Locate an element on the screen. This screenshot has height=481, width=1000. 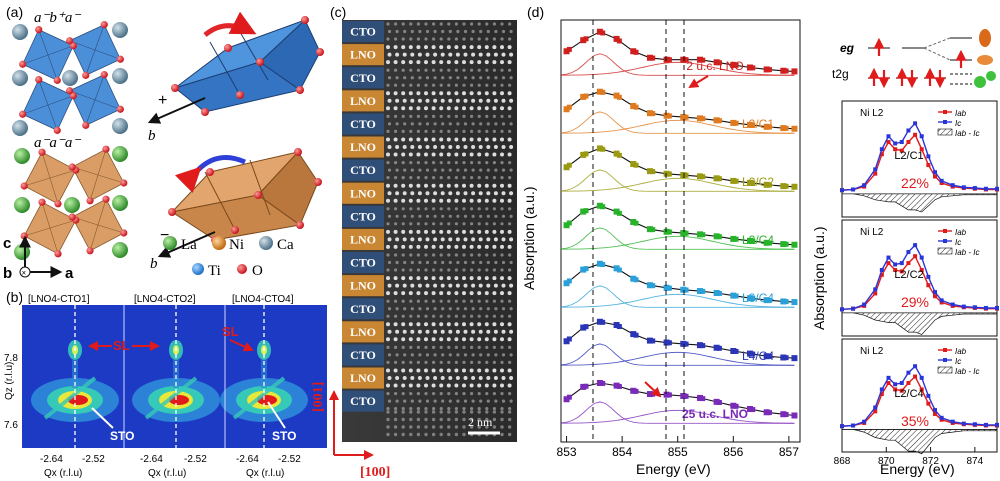
ca-label: Ca is located at coordinates (285, 245).